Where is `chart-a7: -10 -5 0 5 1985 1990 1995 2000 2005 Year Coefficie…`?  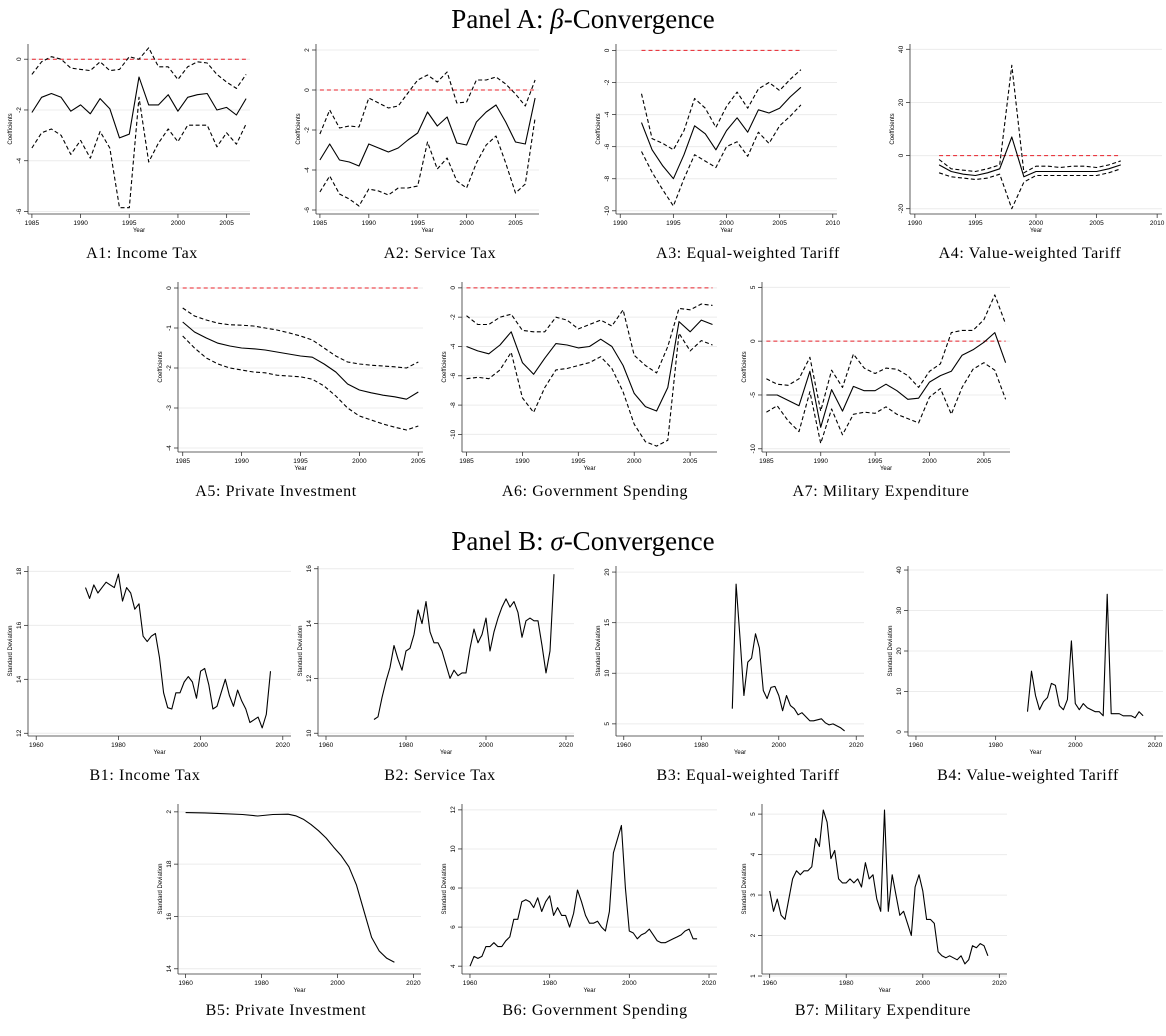 chart-a7: -10 -5 0 5 1985 1990 1995 2000 2005 Year Coefficie… is located at coordinates (879, 376).